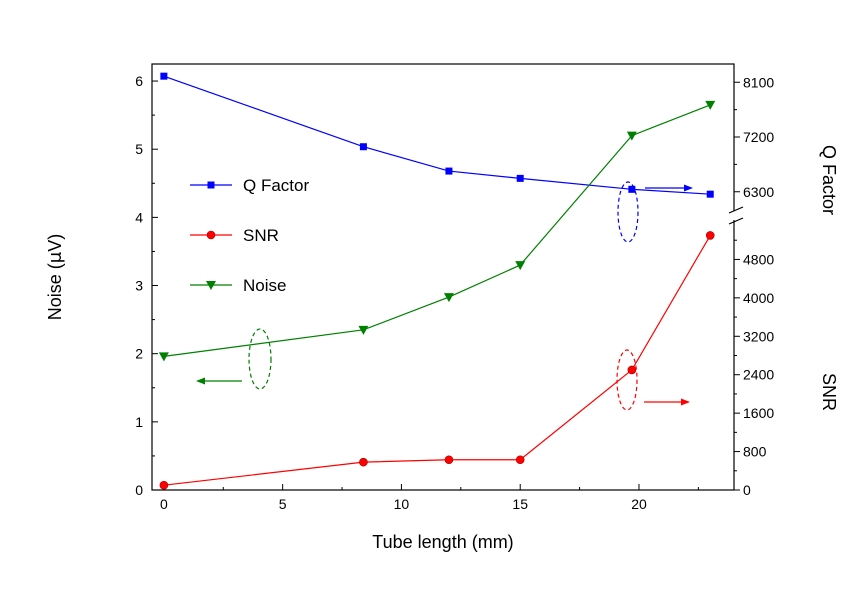 The width and height of the screenshot is (850, 589). I want to click on series-q-factor, so click(437, 135).